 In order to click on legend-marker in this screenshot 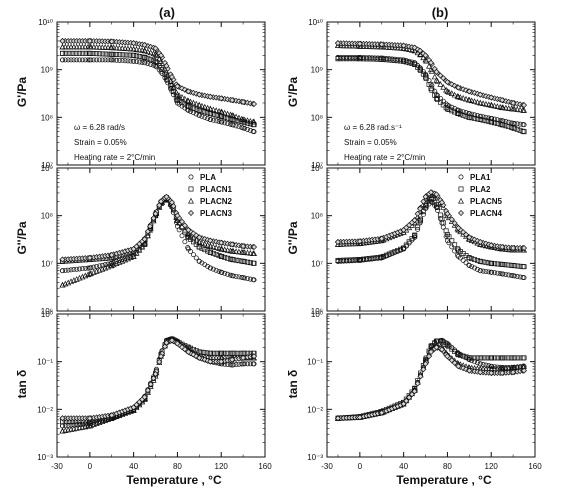, I will do `click(461, 189)`.